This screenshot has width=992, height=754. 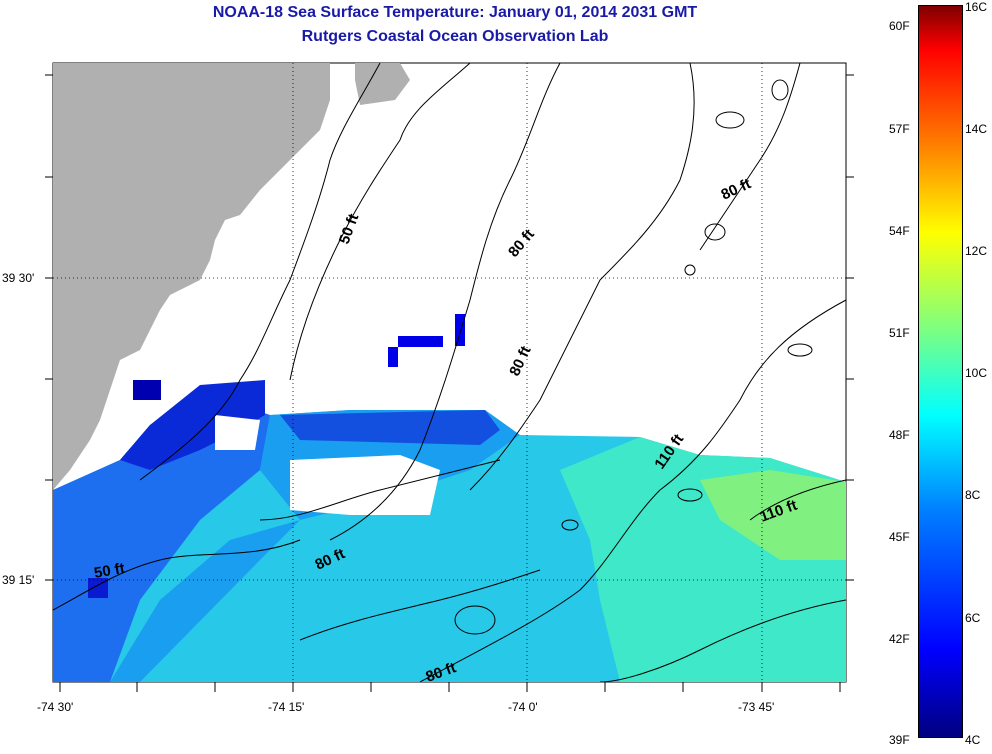 I want to click on contour-label: 50 ft, so click(x=109, y=571).